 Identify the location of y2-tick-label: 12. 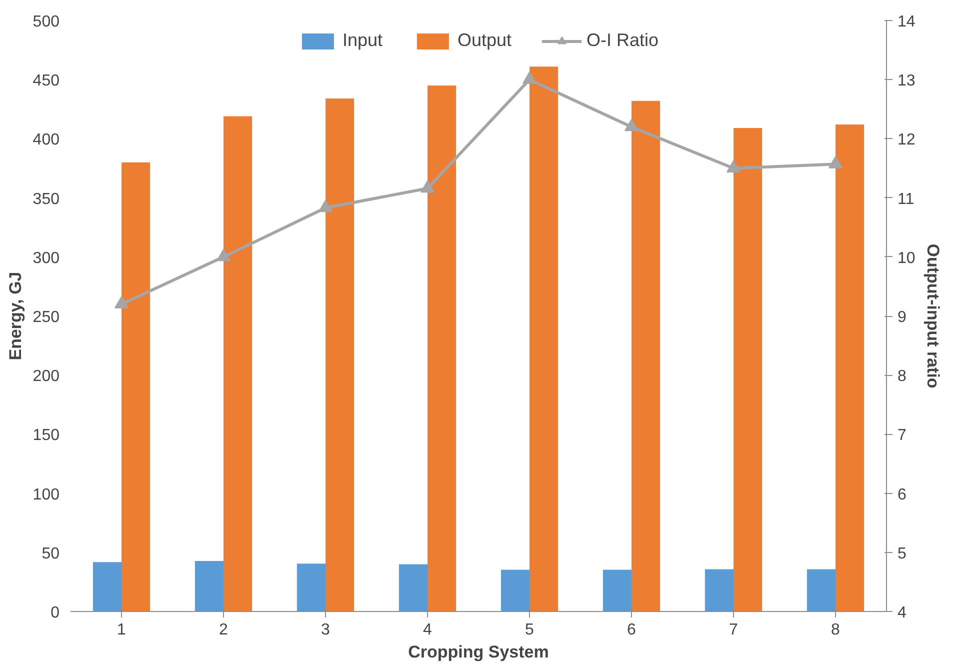
(907, 140).